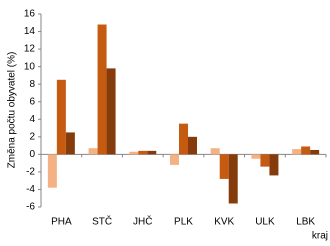 The height and width of the screenshot is (246, 330). Describe the element at coordinates (102, 221) in the screenshot. I see `x-tick-label: STČ` at that location.